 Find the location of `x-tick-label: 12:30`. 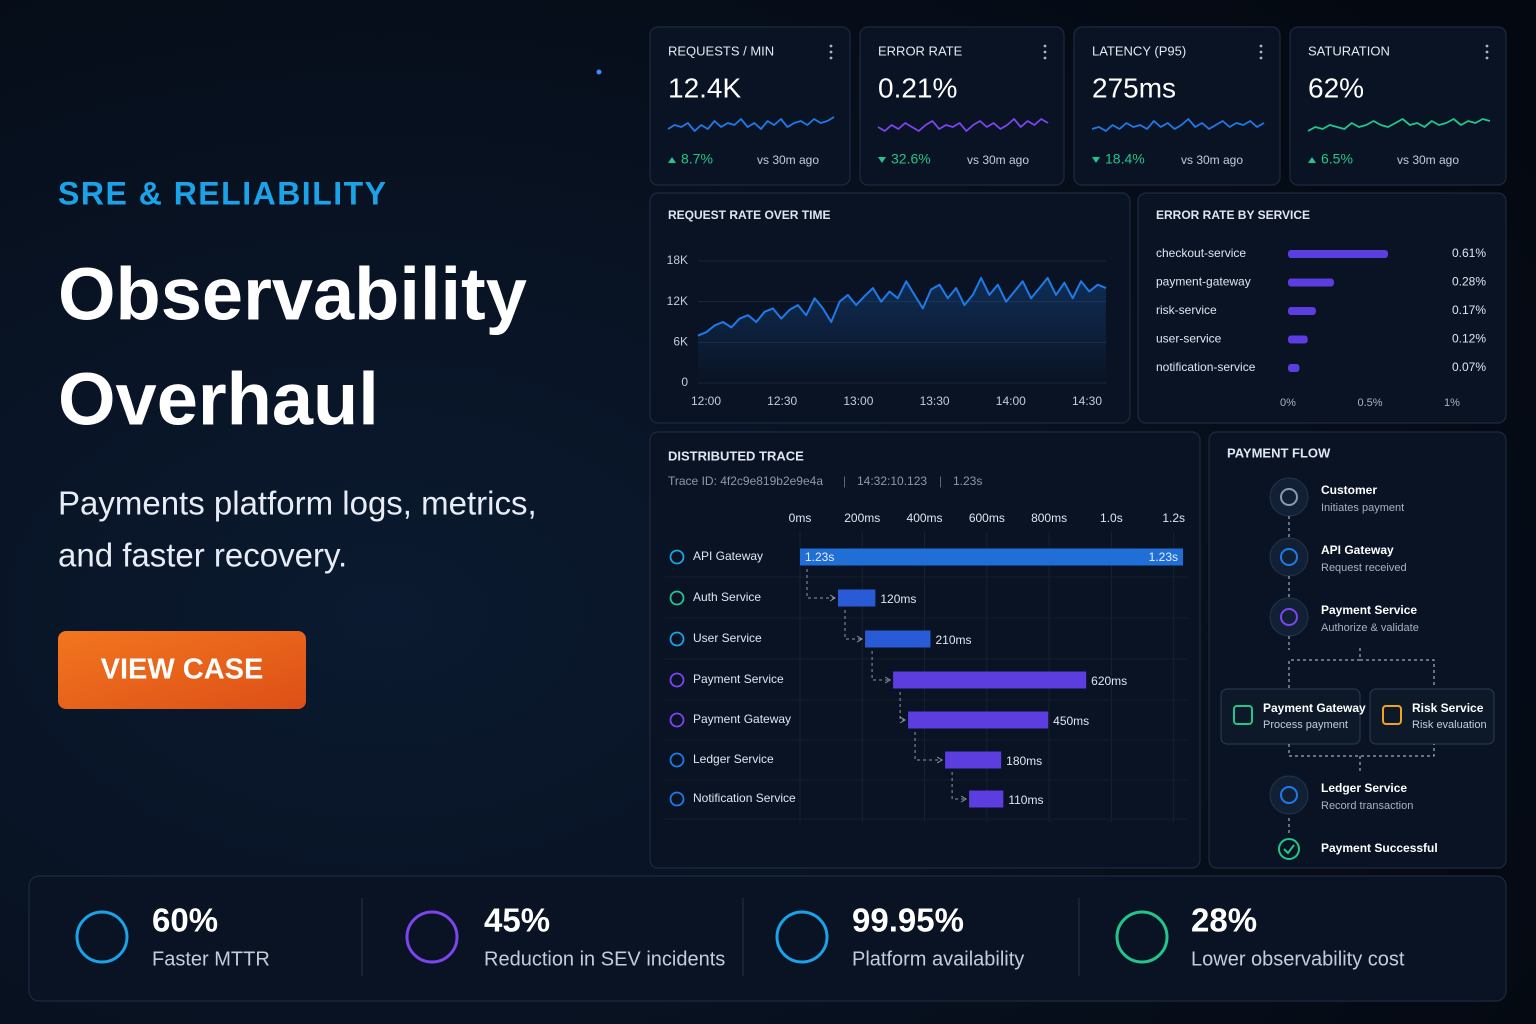

x-tick-label: 12:30 is located at coordinates (782, 401).